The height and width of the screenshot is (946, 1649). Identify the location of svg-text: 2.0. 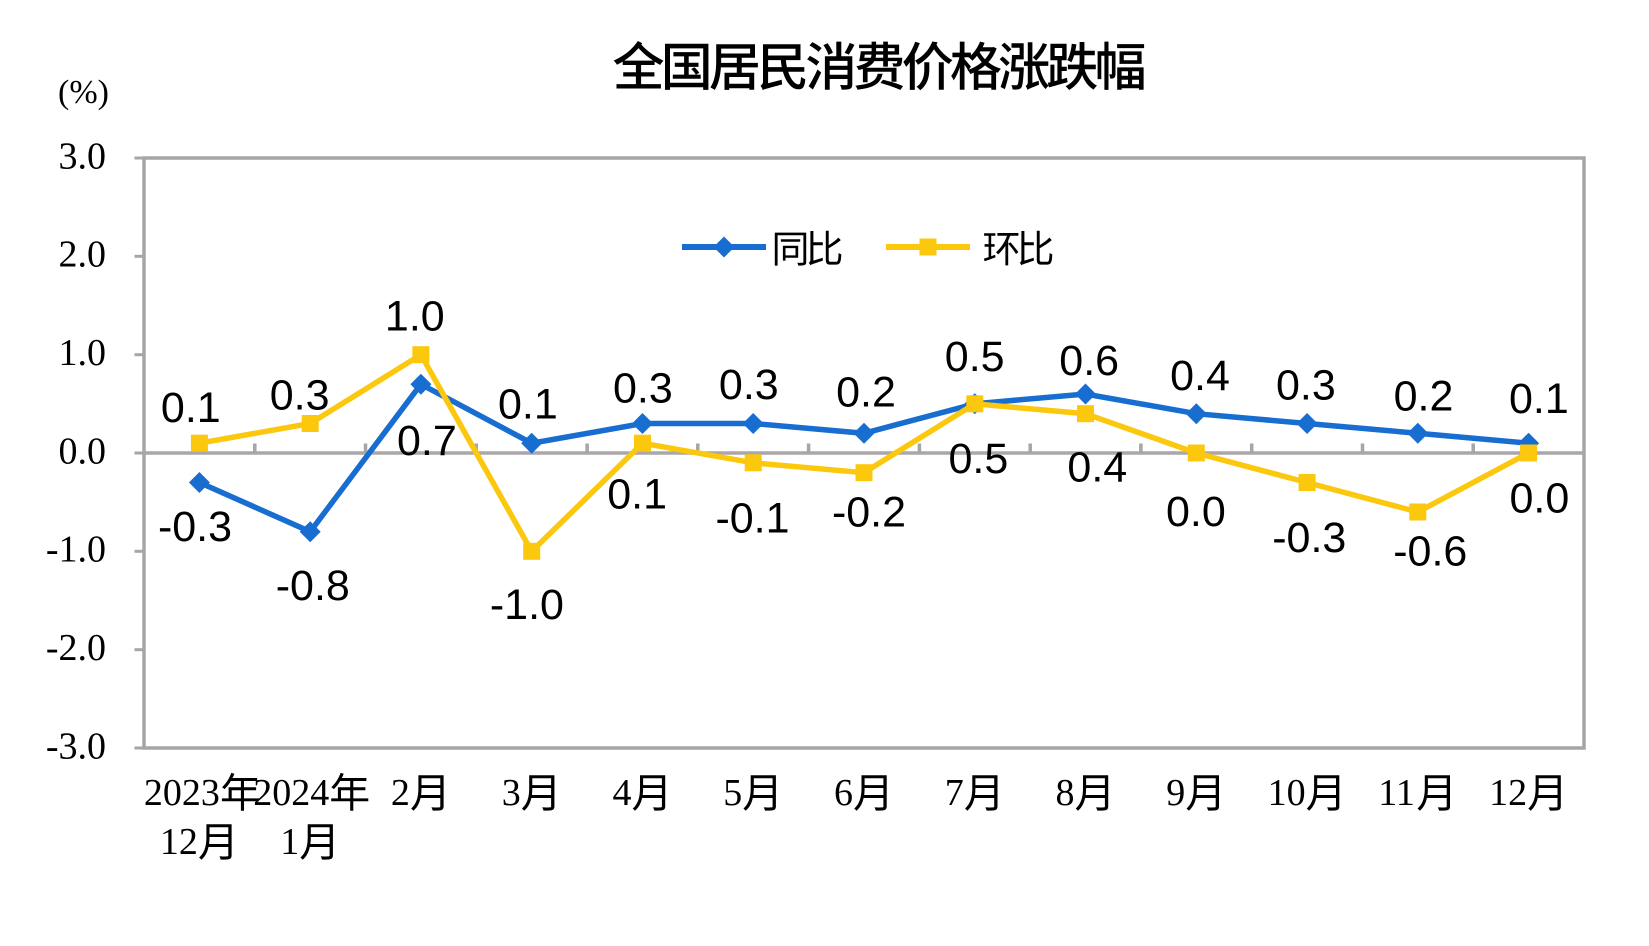
(83, 255).